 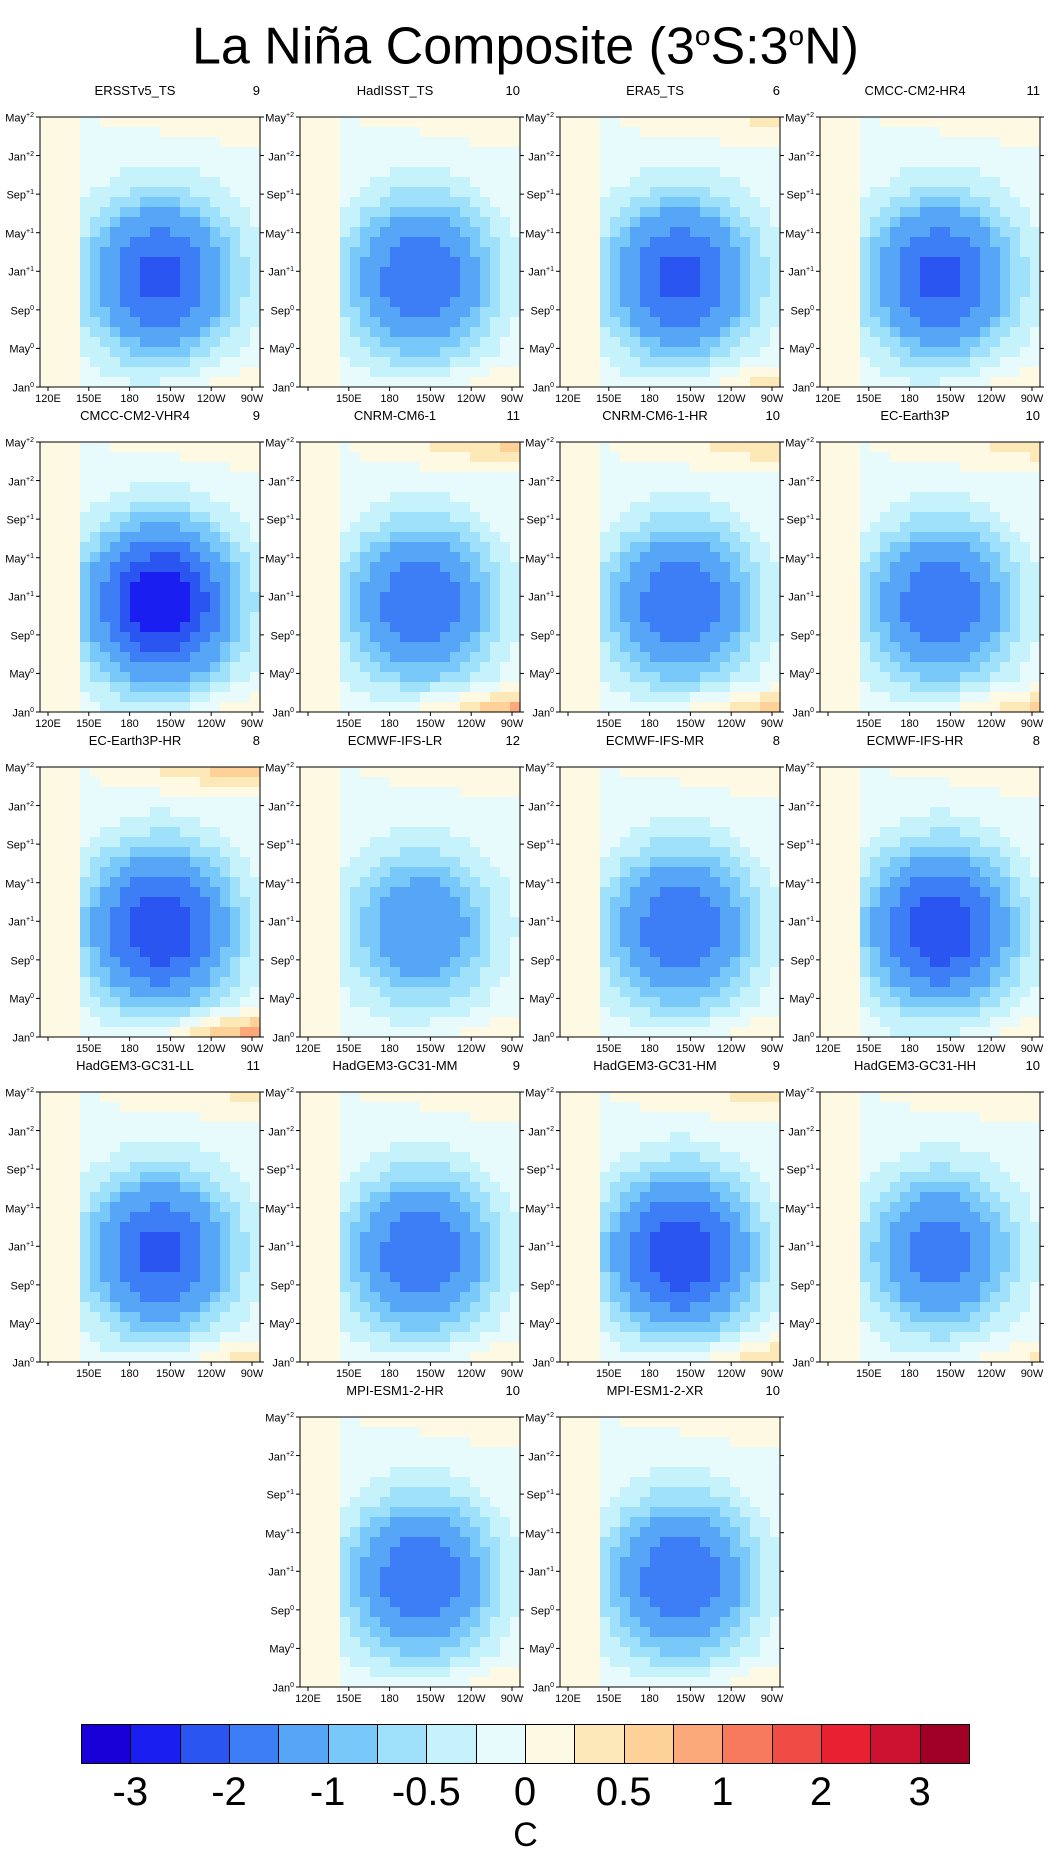 What do you see at coordinates (869, 399) in the screenshot?
I see `x-tick-label: 150E` at bounding box center [869, 399].